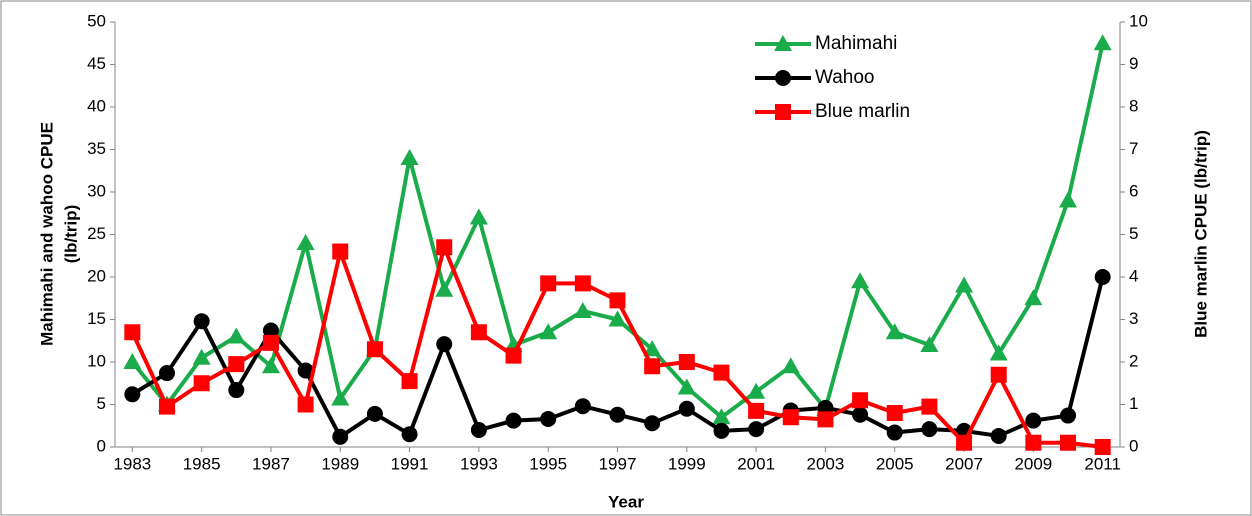 The height and width of the screenshot is (516, 1252). What do you see at coordinates (1200, 234) in the screenshot?
I see `y2-axis-label: Blue marlin CPUE (lb/trip)` at bounding box center [1200, 234].